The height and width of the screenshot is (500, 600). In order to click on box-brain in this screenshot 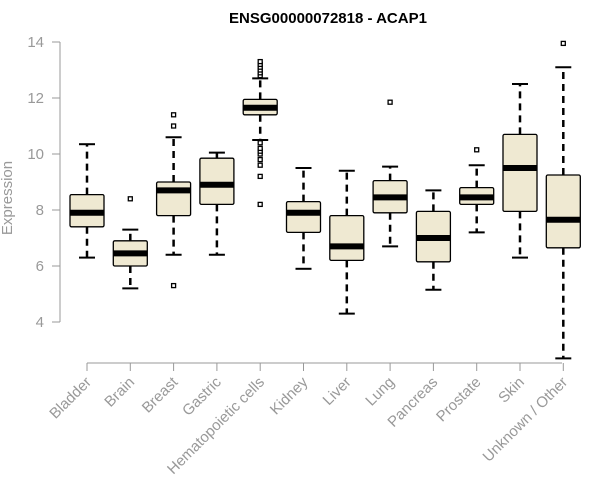, I will do `click(130, 243)`.